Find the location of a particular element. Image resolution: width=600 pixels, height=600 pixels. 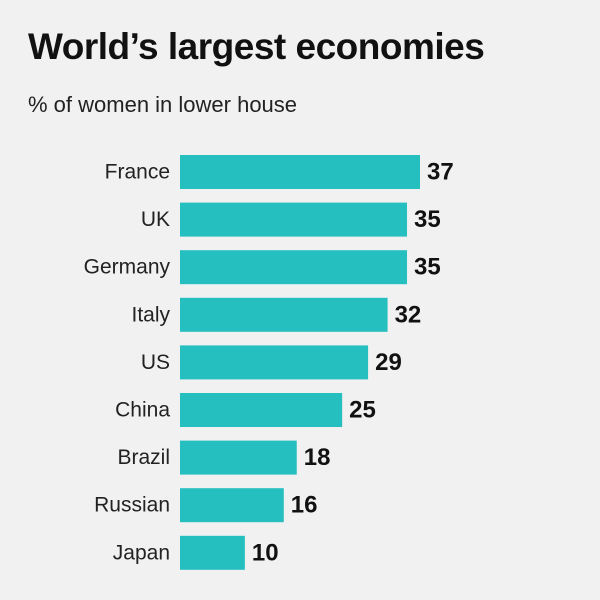

bar-us is located at coordinates (274, 362).